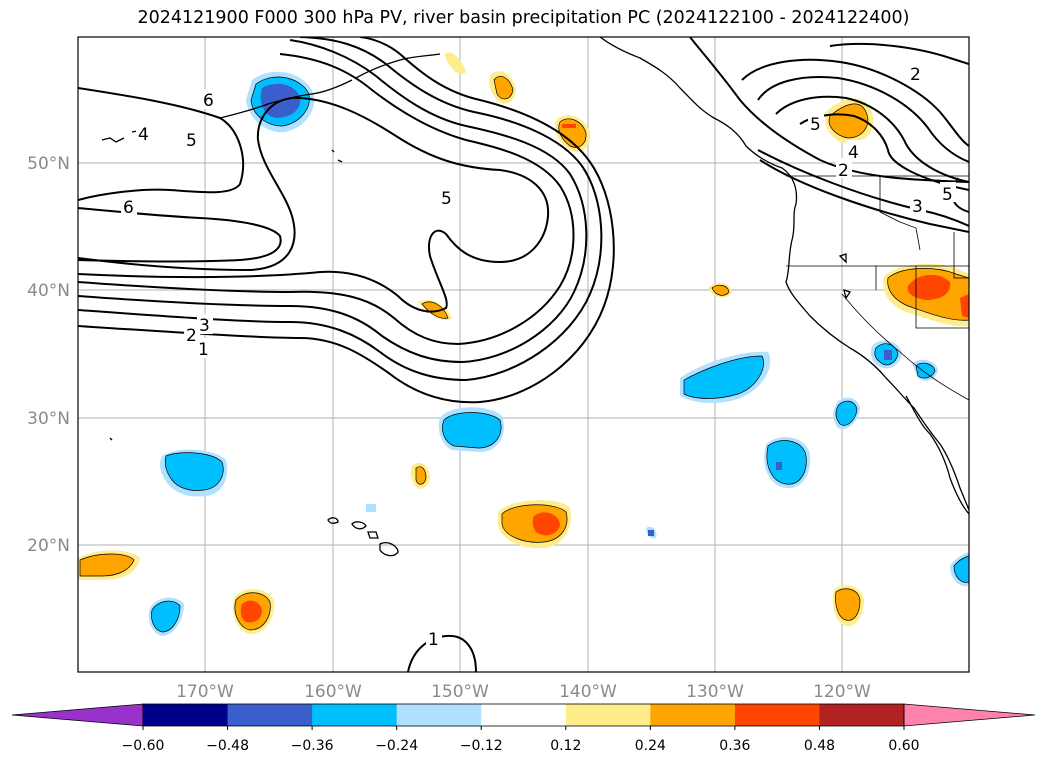  Describe the element at coordinates (588, 692) in the screenshot. I see `lon-label-140w: 140°W` at that location.